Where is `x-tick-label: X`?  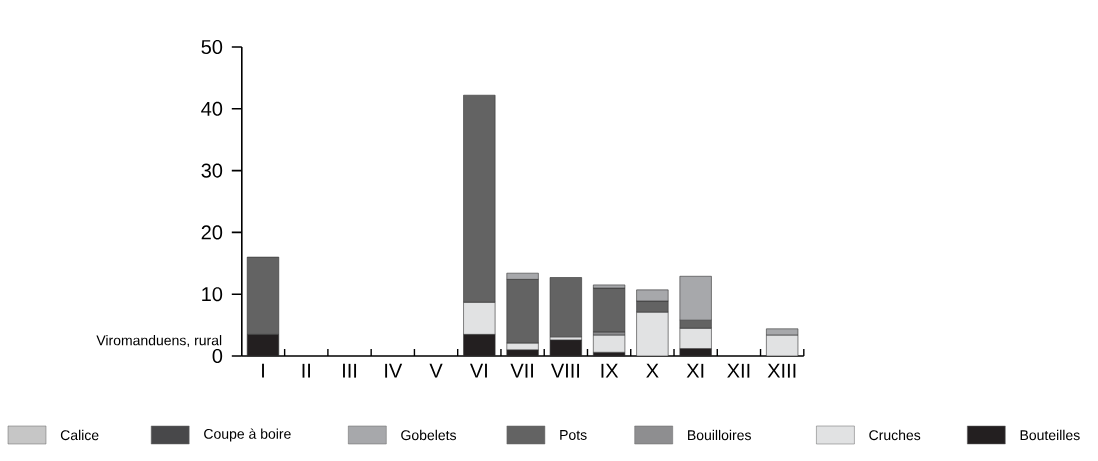
x-tick-label: X is located at coordinates (652, 370).